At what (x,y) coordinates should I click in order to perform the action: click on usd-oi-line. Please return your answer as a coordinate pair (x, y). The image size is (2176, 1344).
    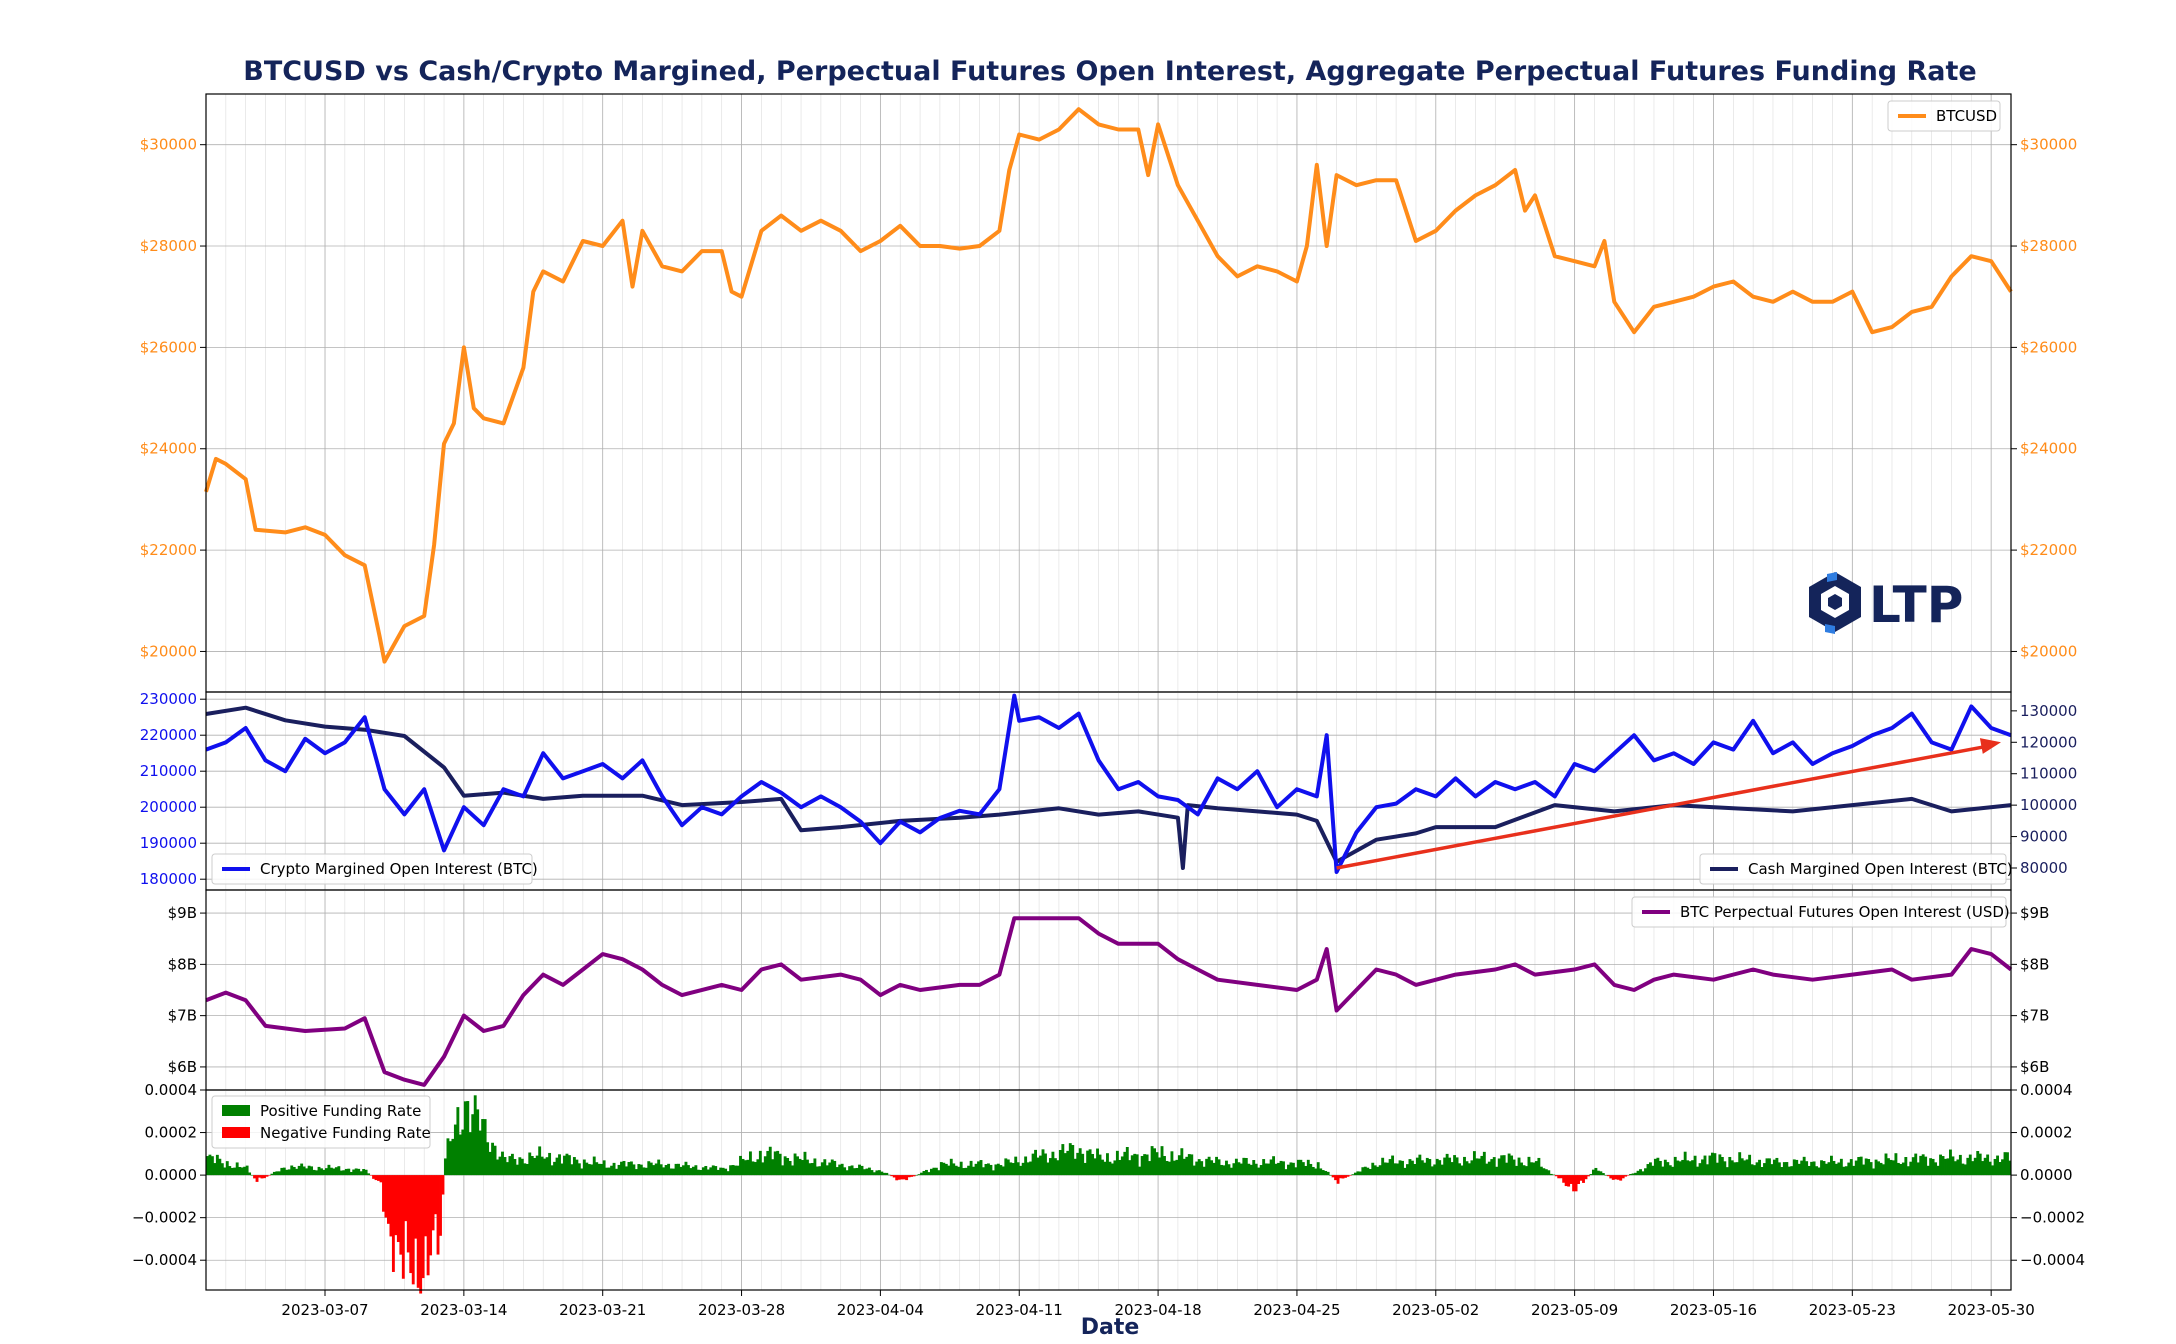
    Looking at the image, I should click on (1109, 1001).